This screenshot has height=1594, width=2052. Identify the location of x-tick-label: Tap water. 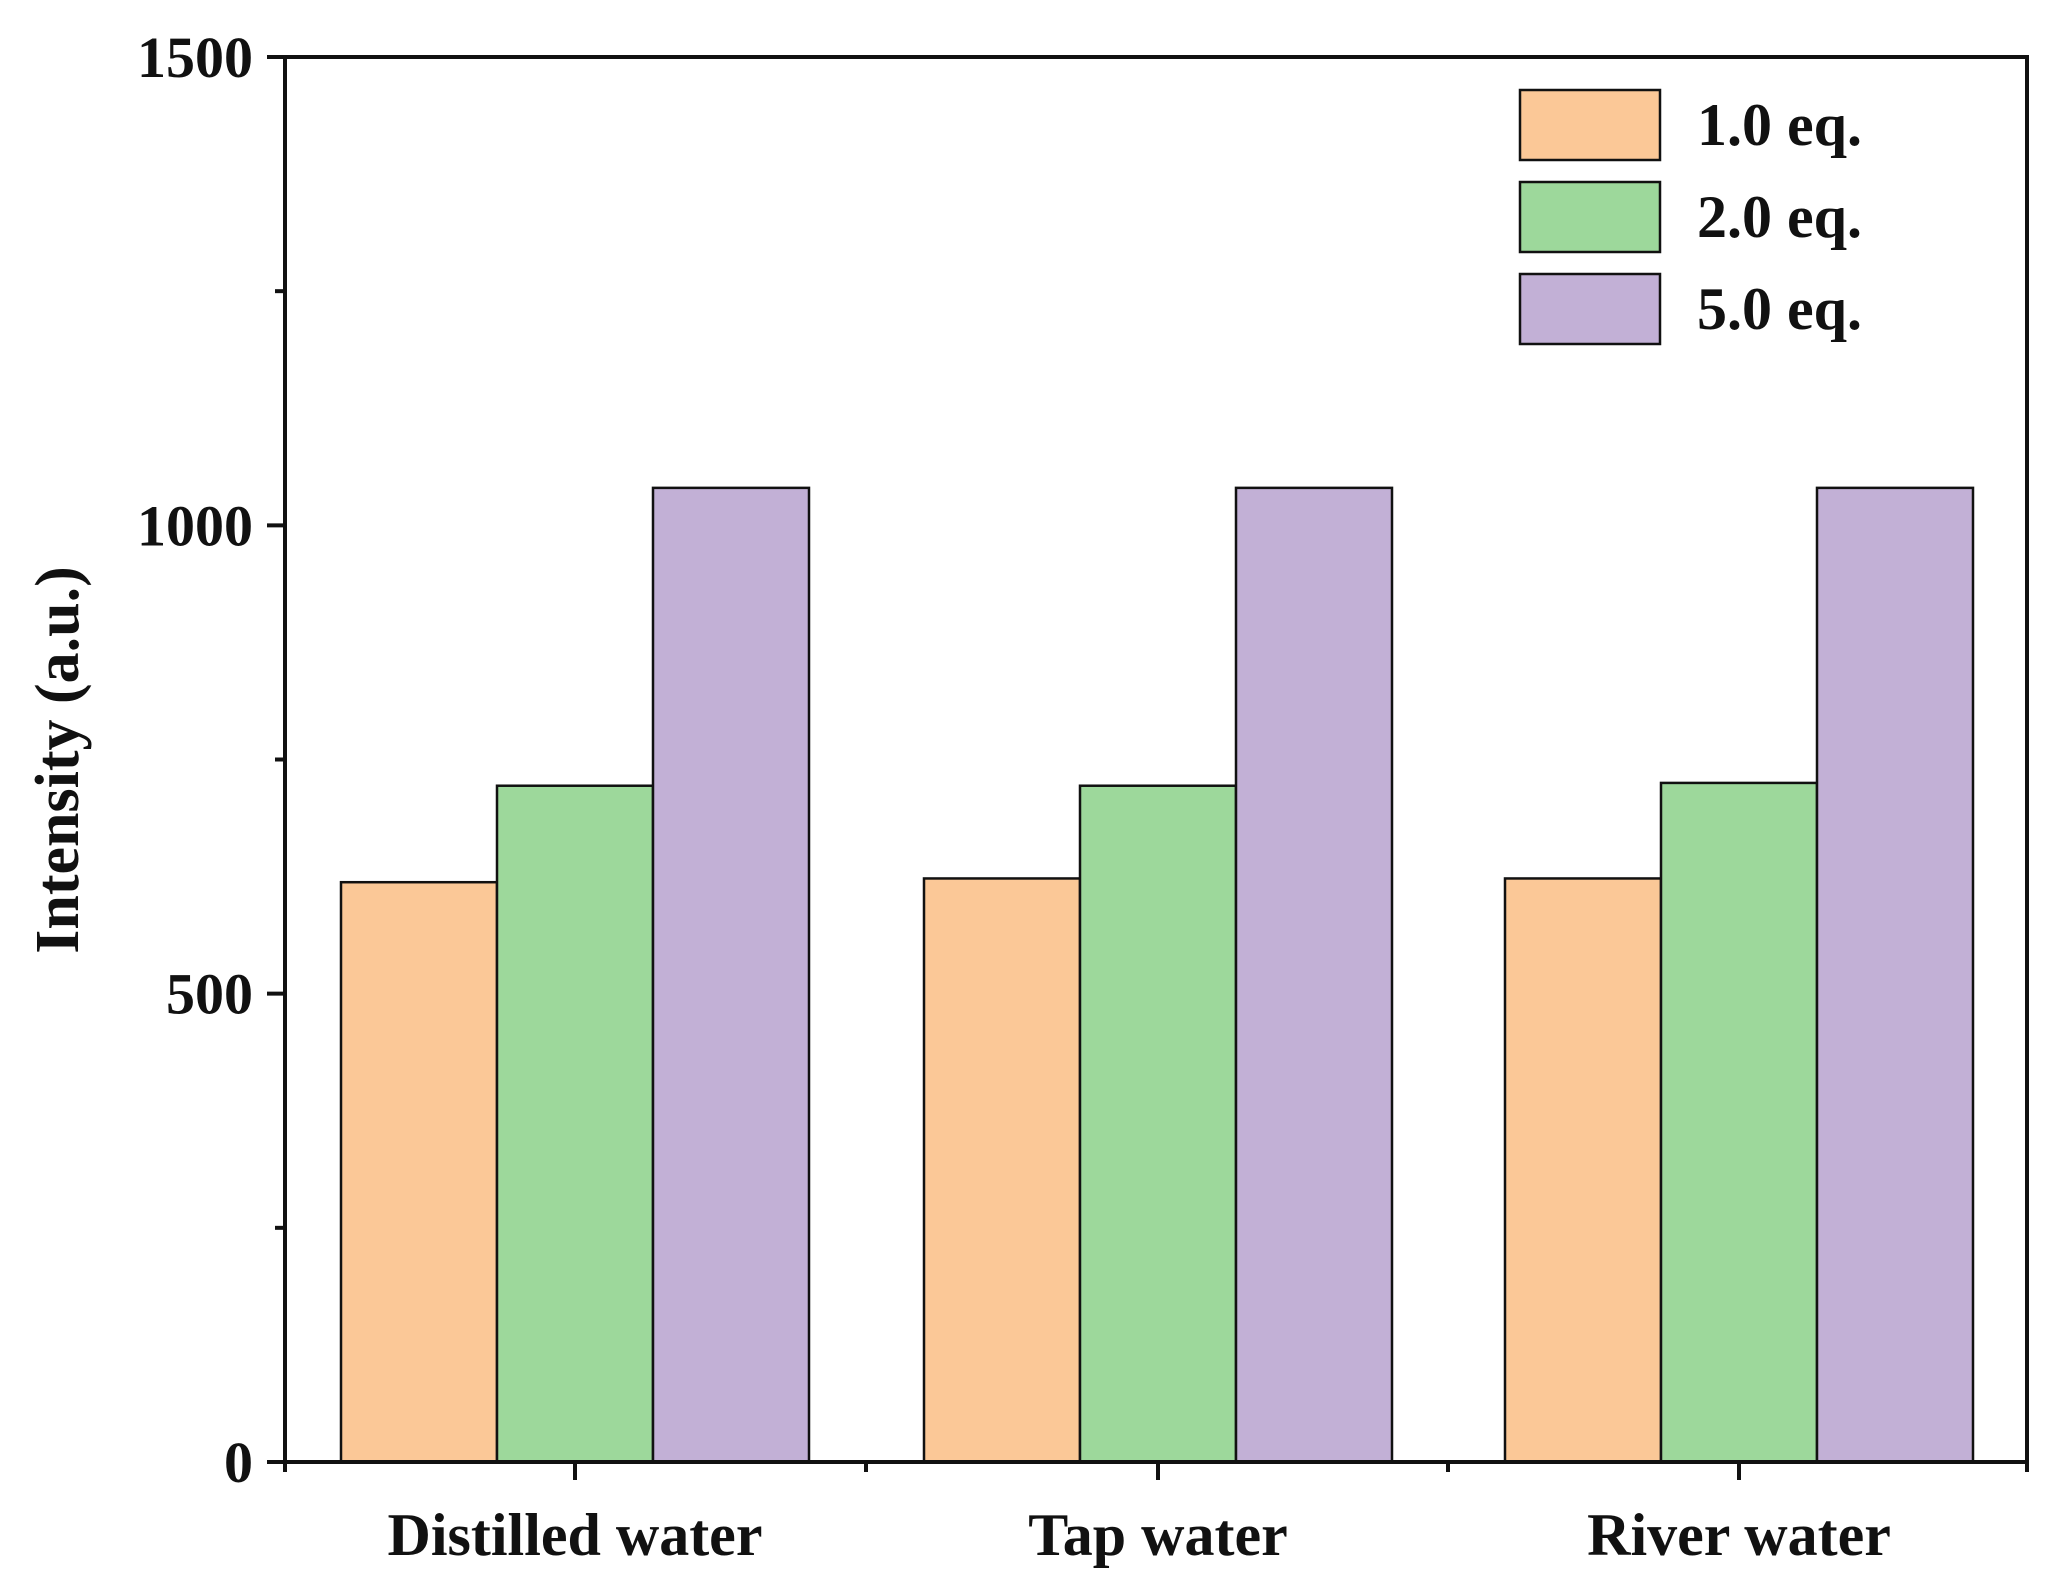
(1157, 1535).